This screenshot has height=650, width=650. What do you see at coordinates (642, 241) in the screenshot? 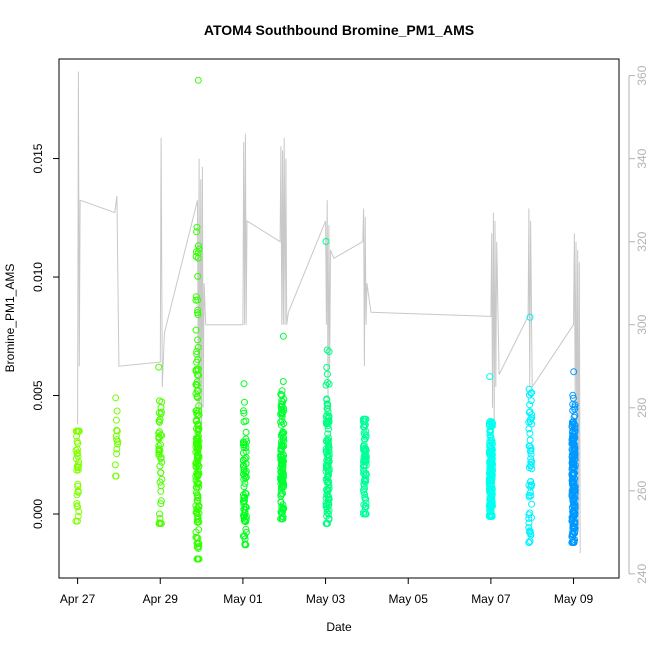
I see `y2-tick-label: 320` at bounding box center [642, 241].